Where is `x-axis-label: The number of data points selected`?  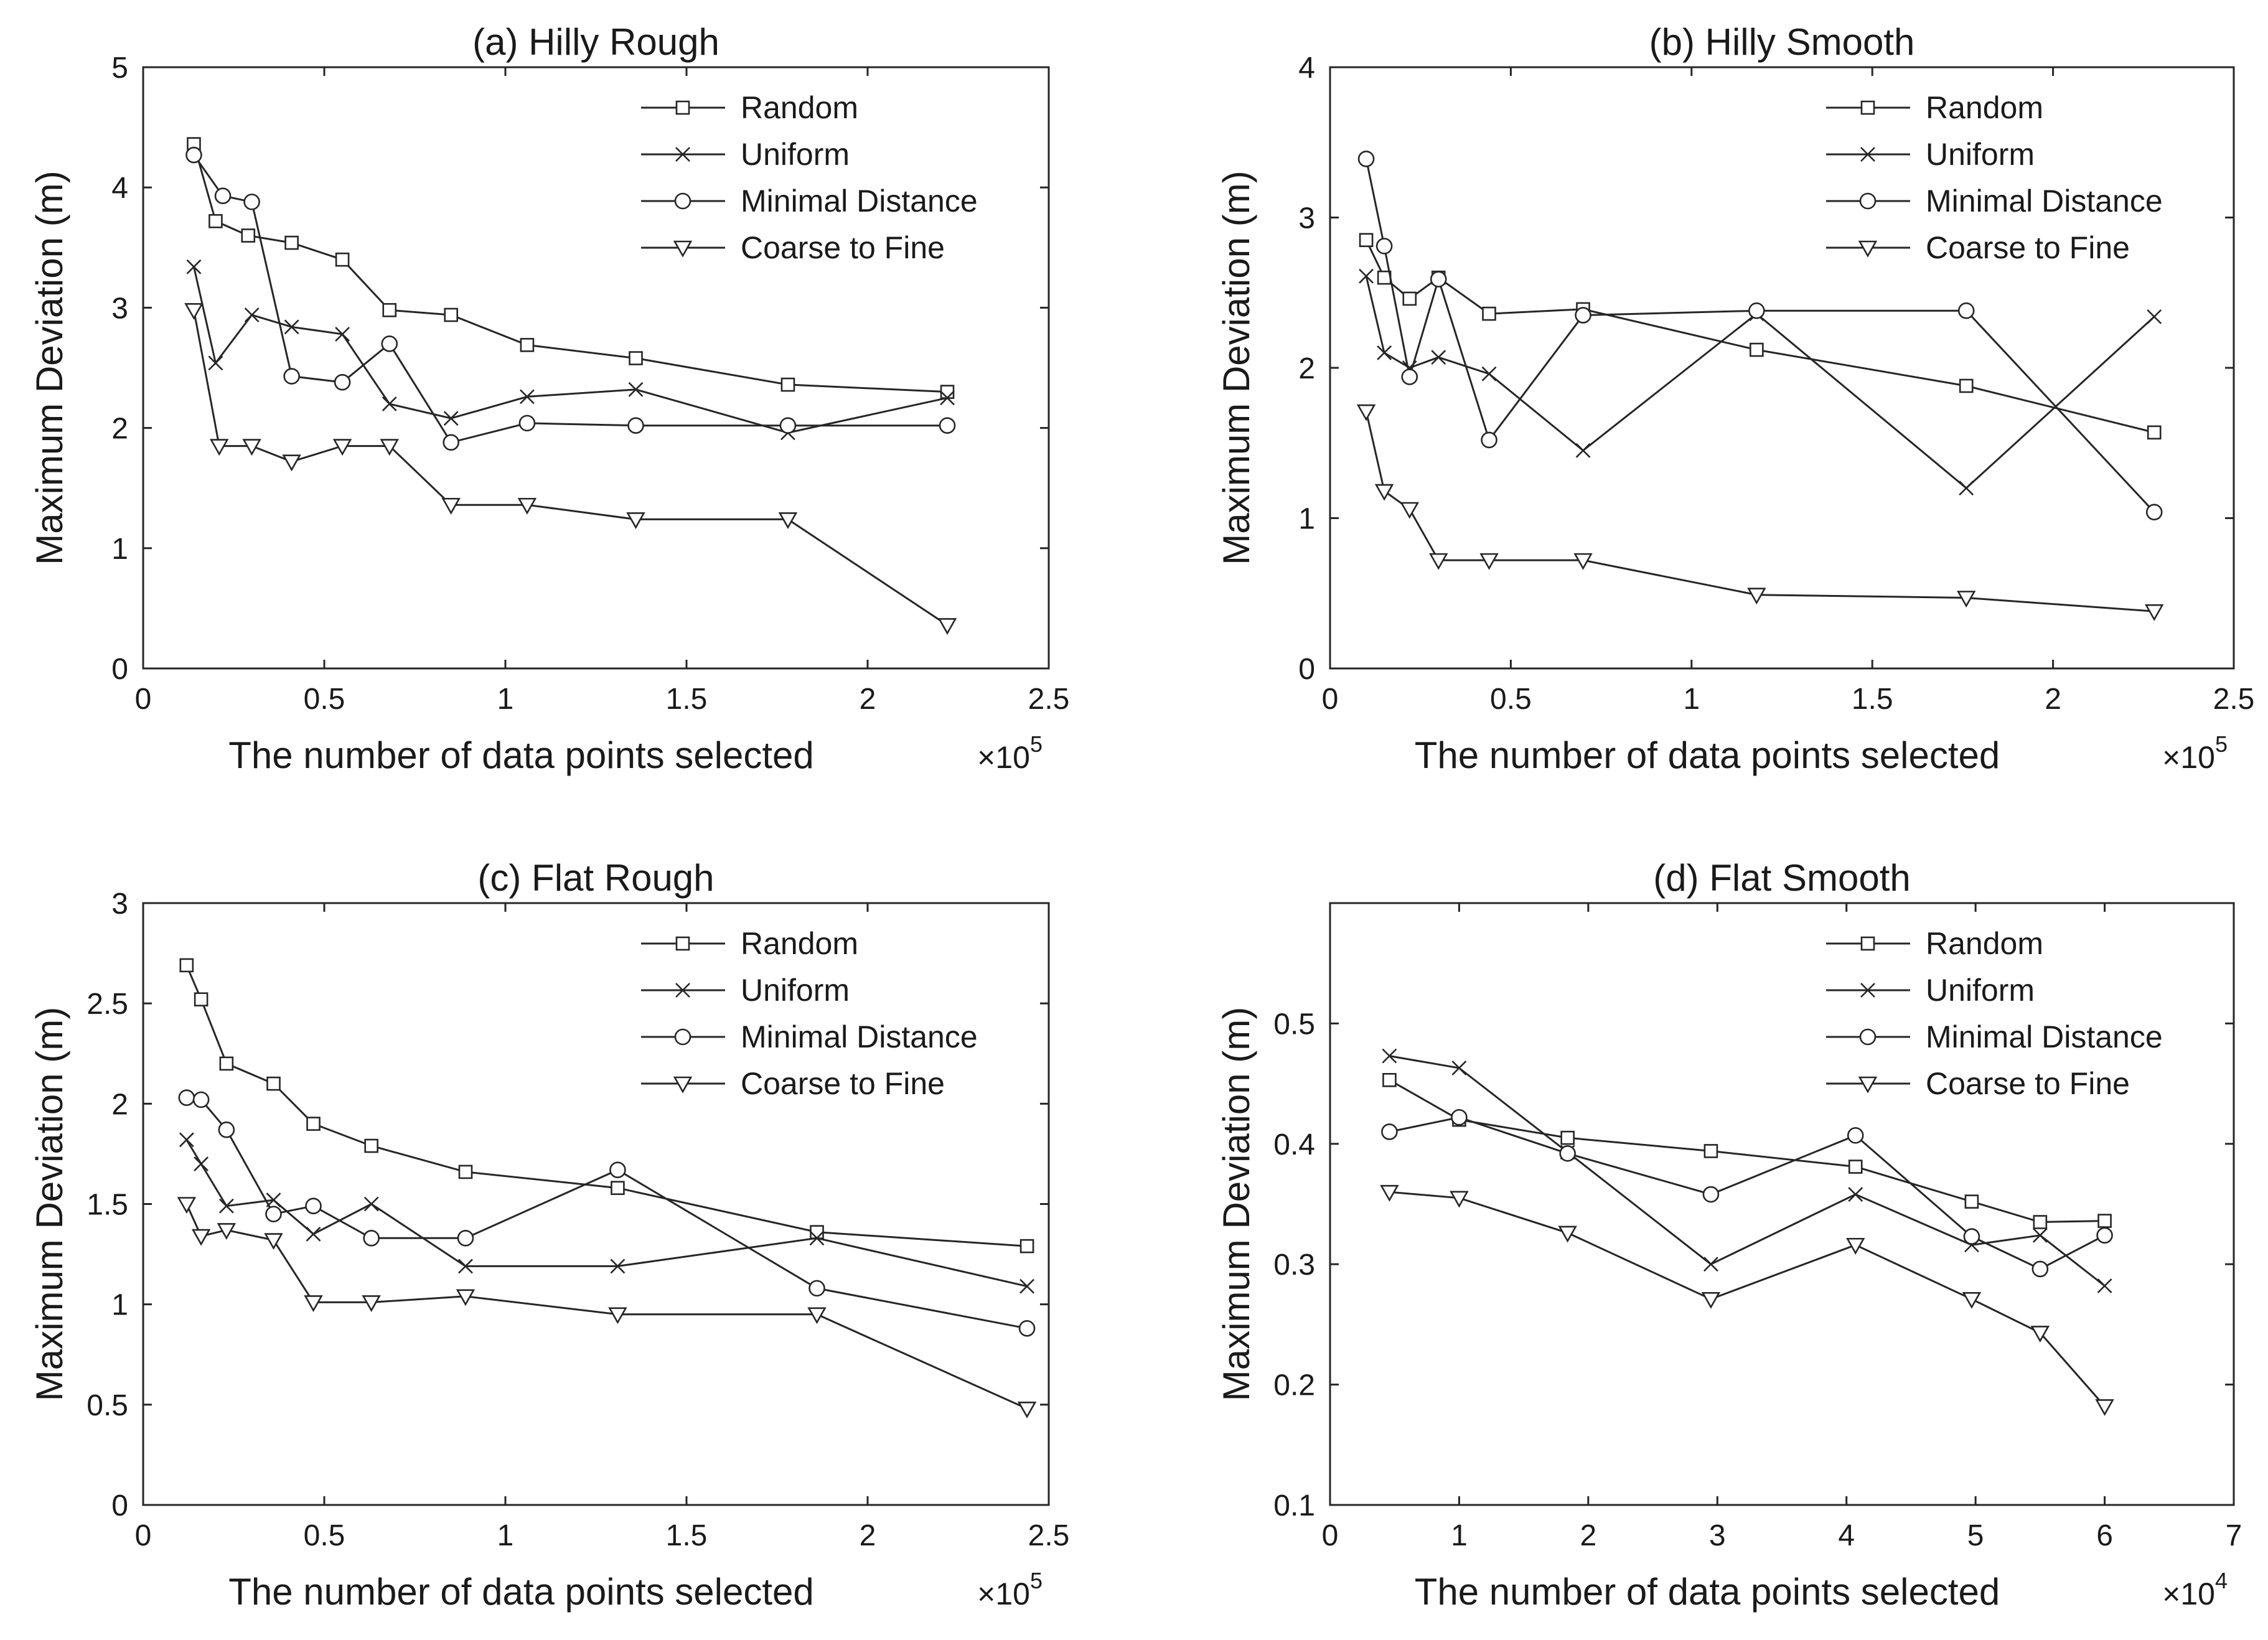
x-axis-label: The number of data points selected is located at coordinates (521, 1592).